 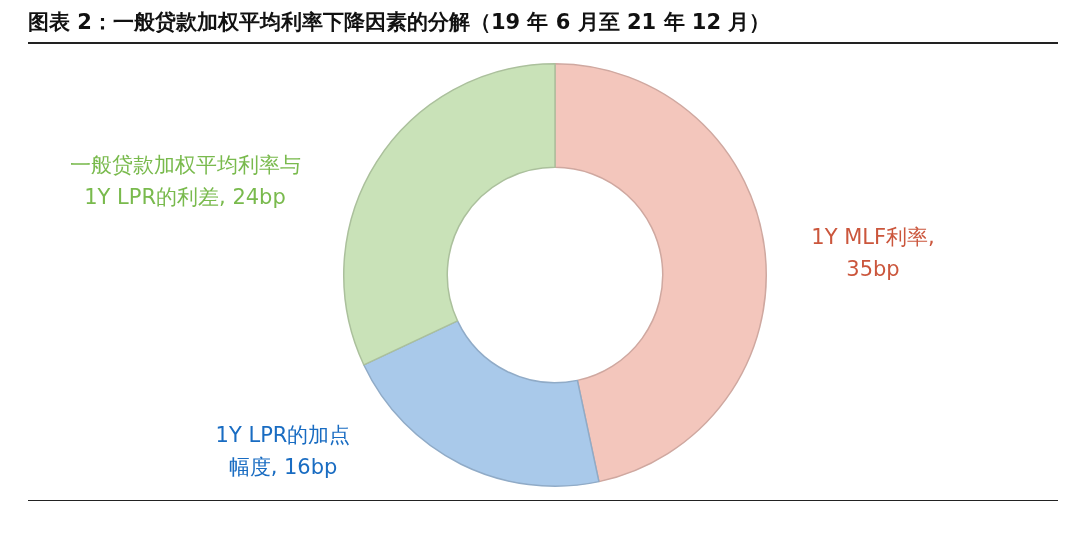 What do you see at coordinates (543, 26) in the screenshot?
I see `chart-title: 图表 2：一般贷款加权平均利率下降因素的分解（19 年 6 月至 21 年 12 月）` at bounding box center [543, 26].